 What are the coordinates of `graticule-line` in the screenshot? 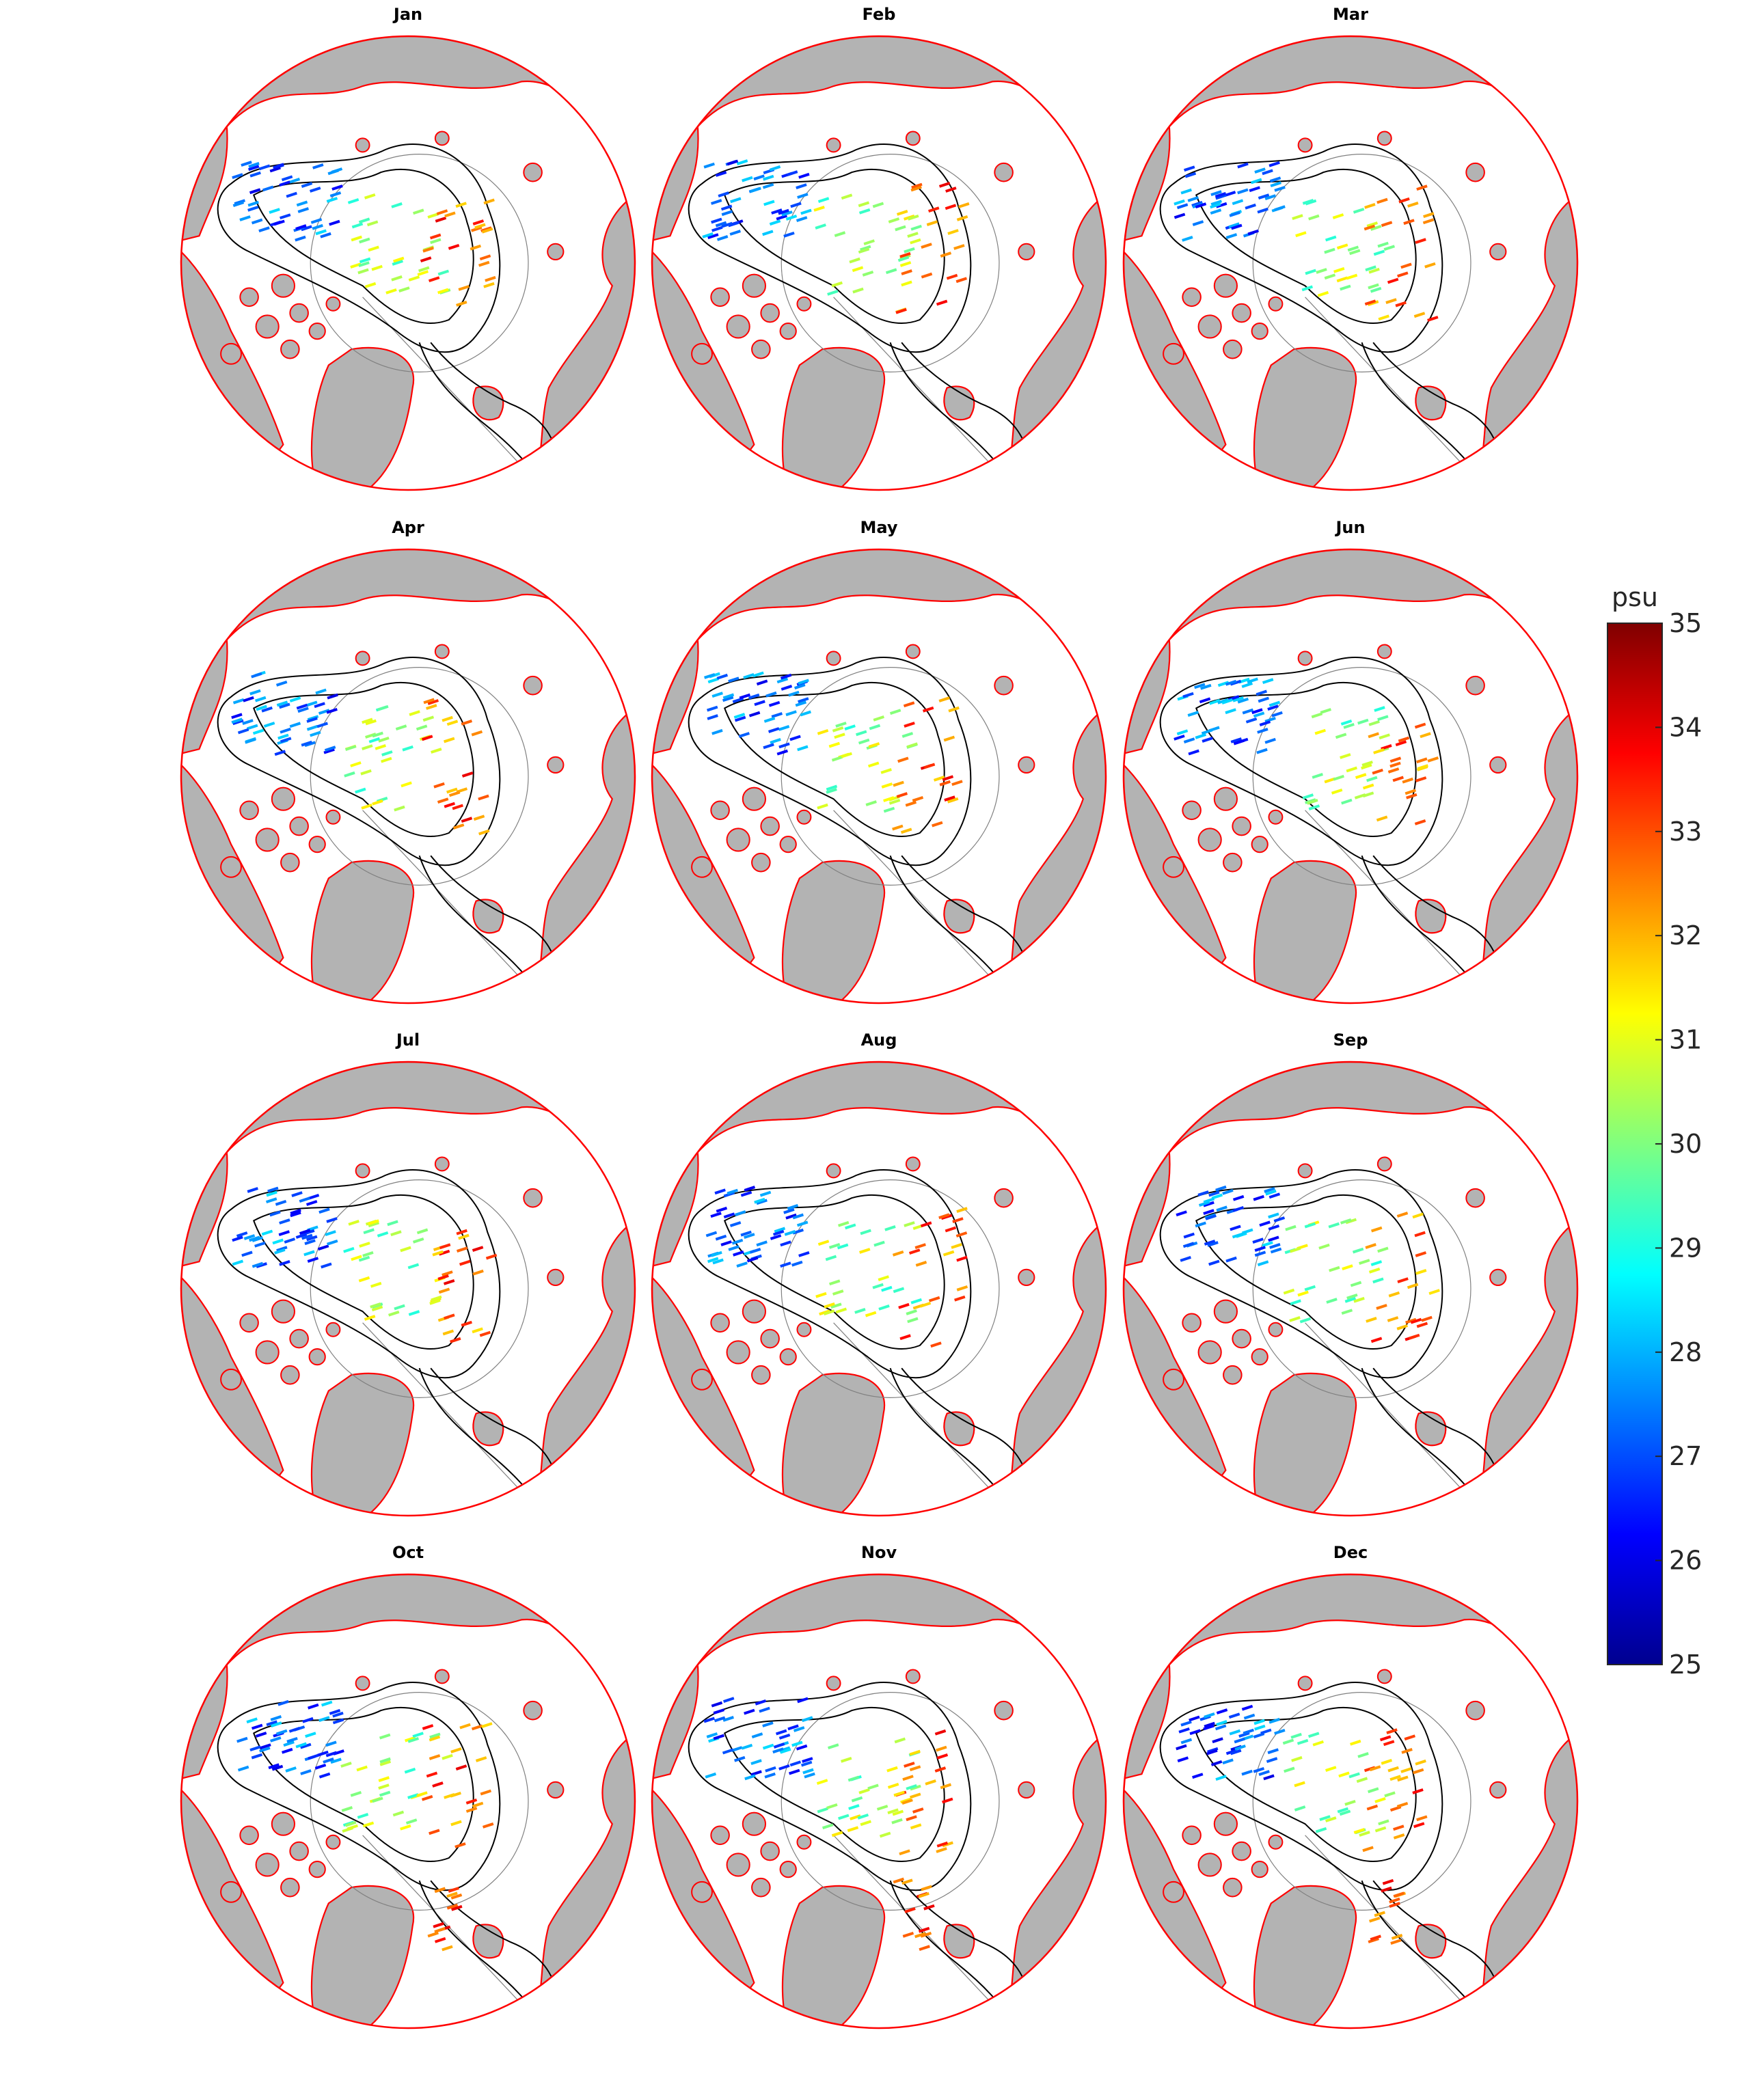 It's located at (1396, 906).